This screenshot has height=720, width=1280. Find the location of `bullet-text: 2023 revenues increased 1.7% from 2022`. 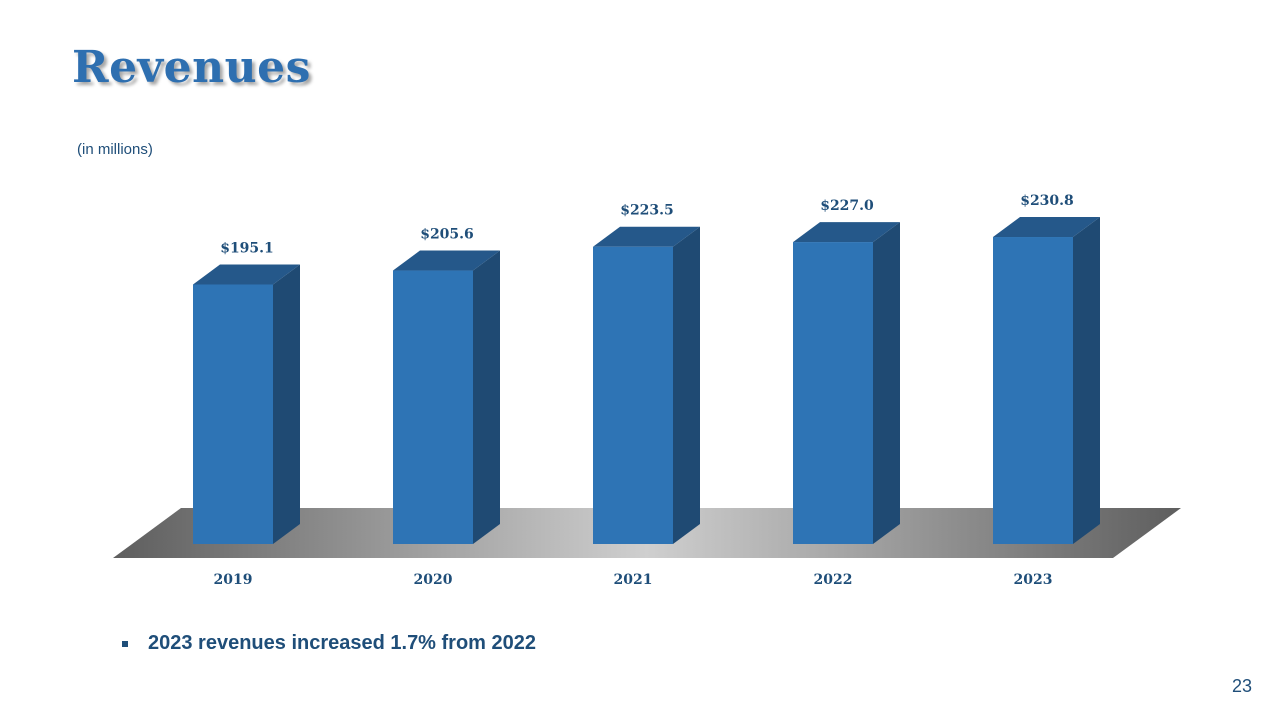

bullet-text: 2023 revenues increased 1.7% from 2022 is located at coordinates (342, 643).